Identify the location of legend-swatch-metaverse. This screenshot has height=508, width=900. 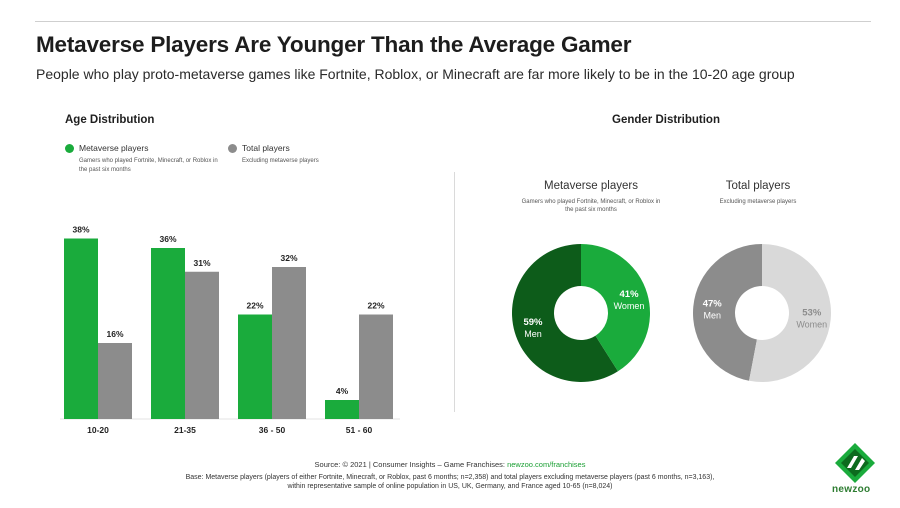
(69, 148).